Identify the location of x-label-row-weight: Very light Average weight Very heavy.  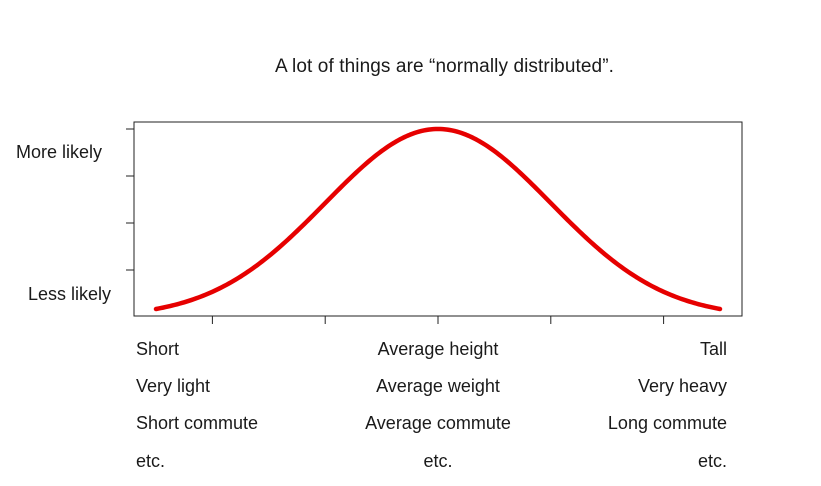
(410, 389).